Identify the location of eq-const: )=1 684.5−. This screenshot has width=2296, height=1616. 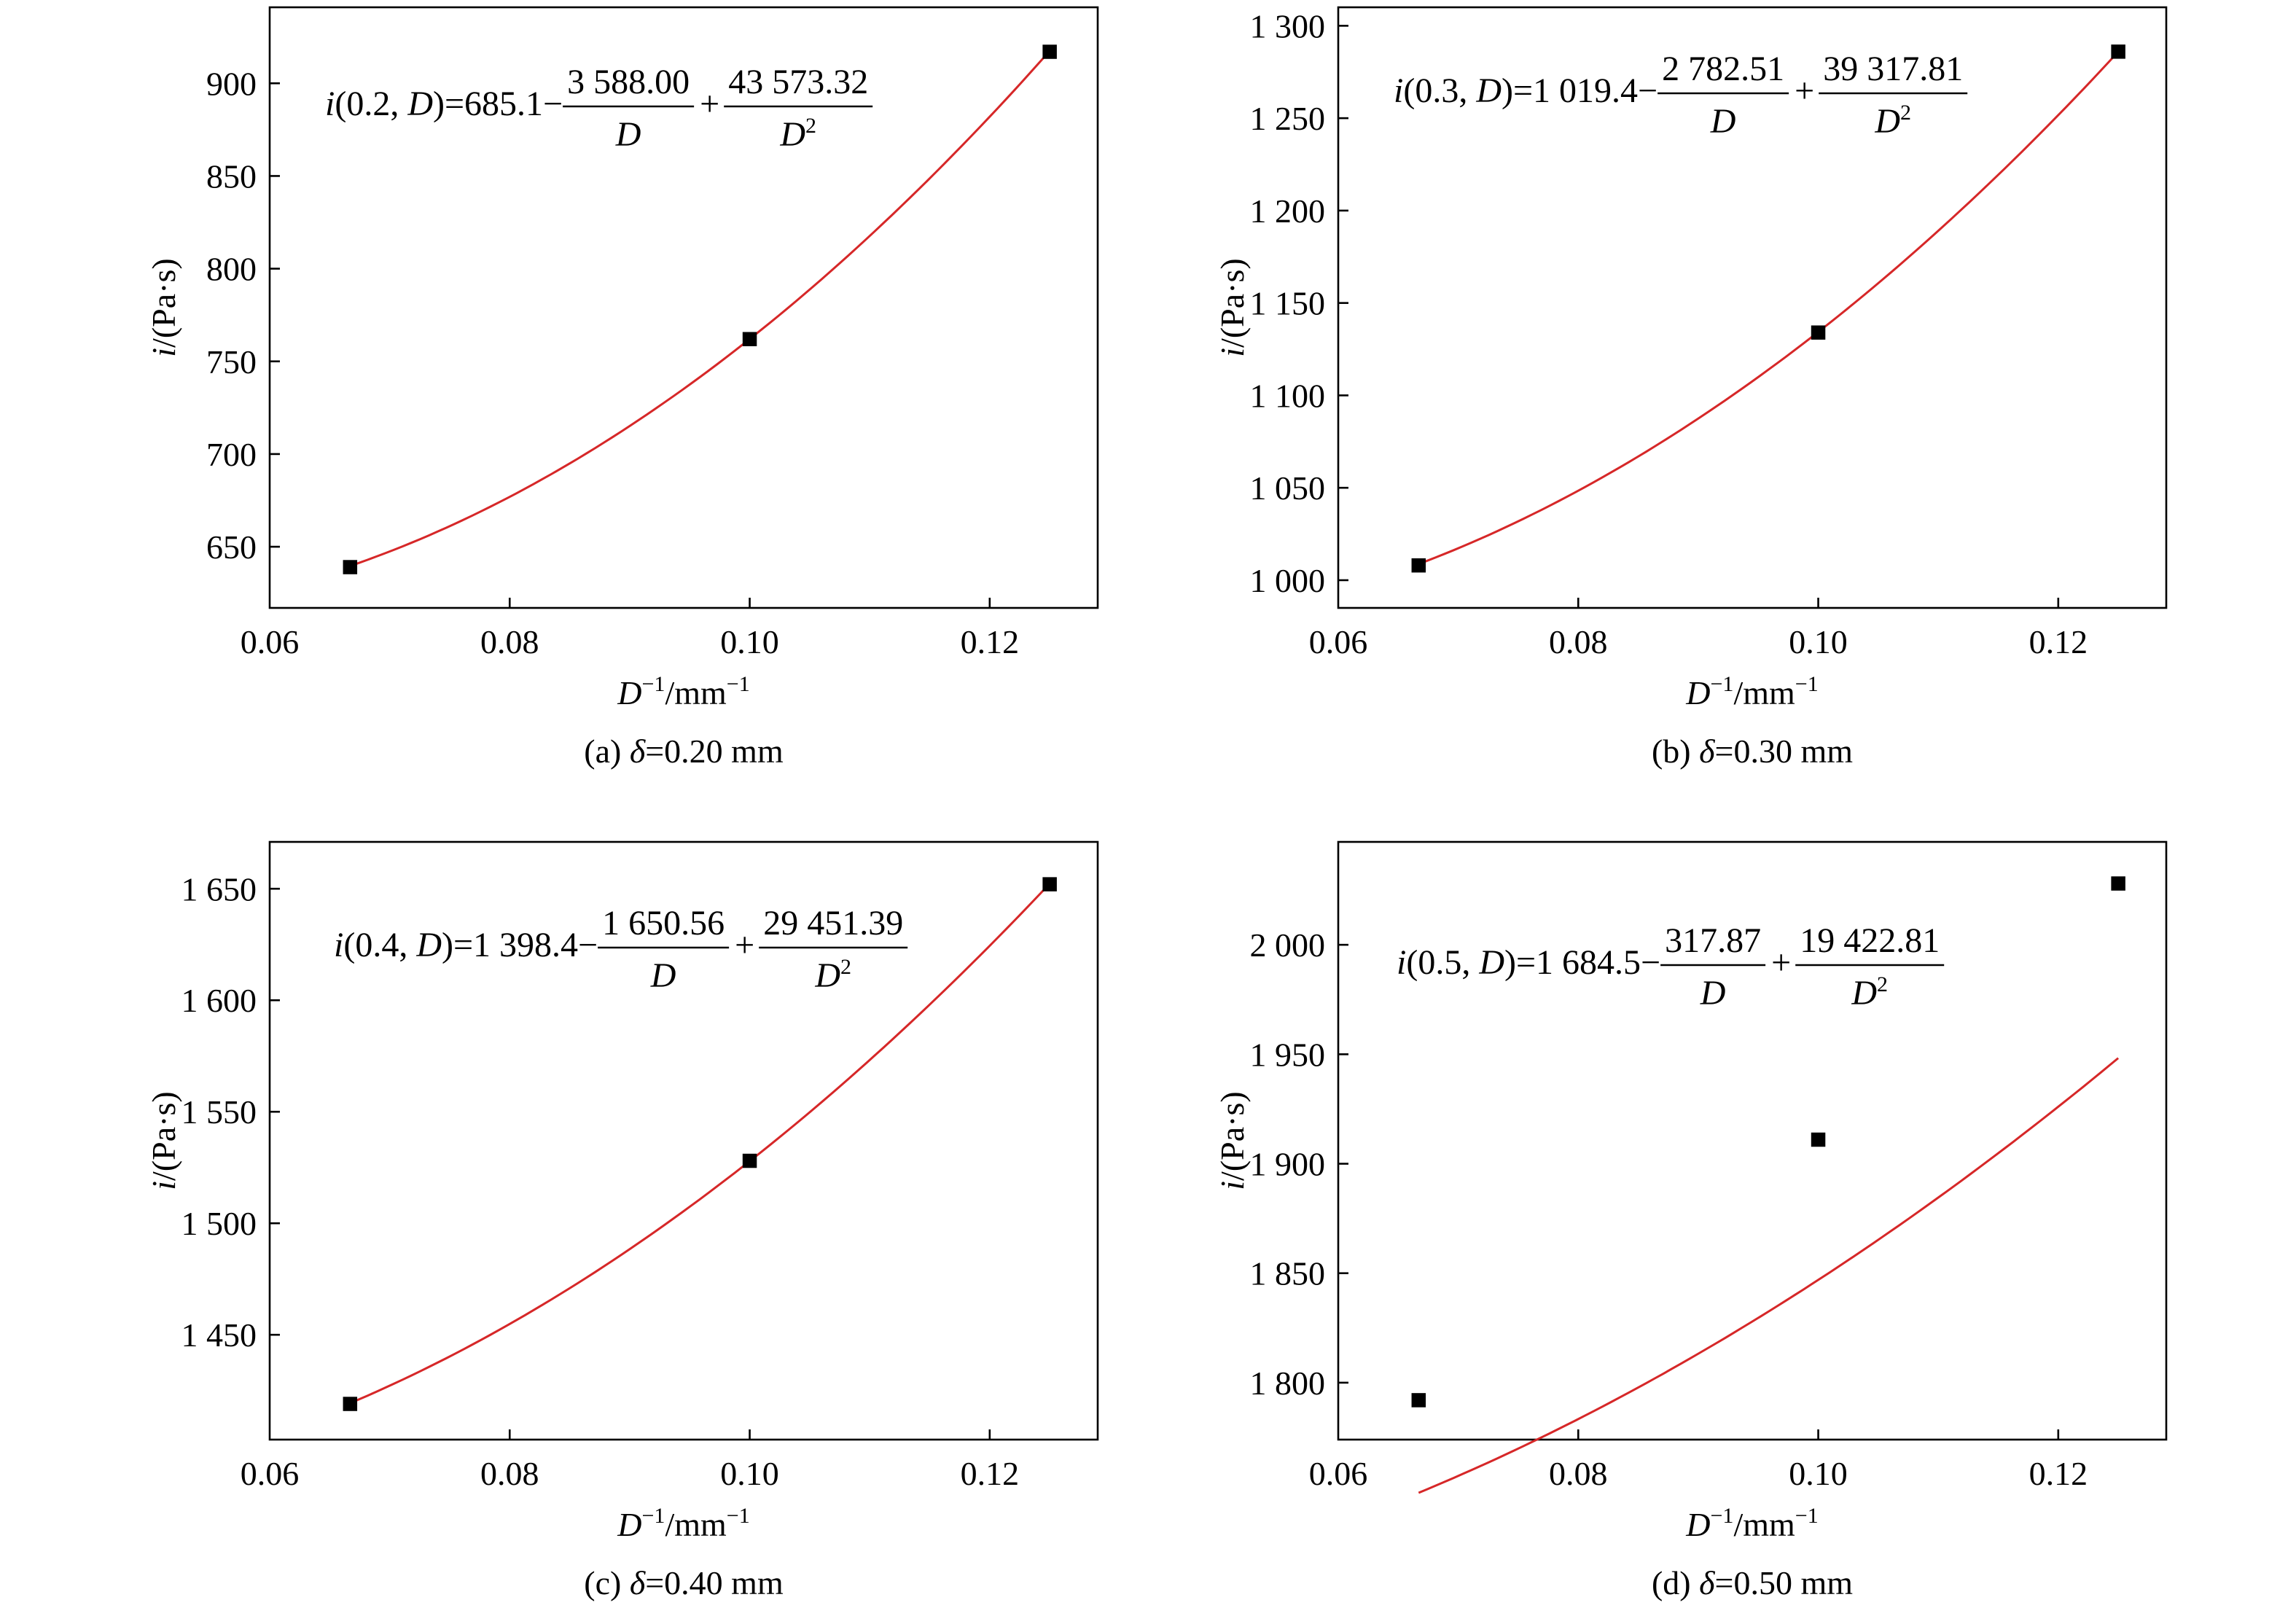
(1582, 963).